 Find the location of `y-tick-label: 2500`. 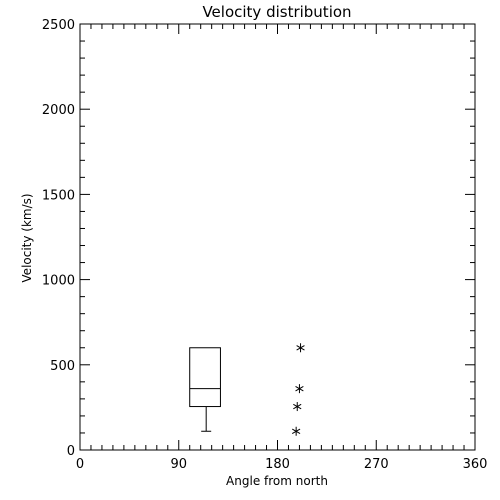

y-tick-label: 2500 is located at coordinates (58, 25).